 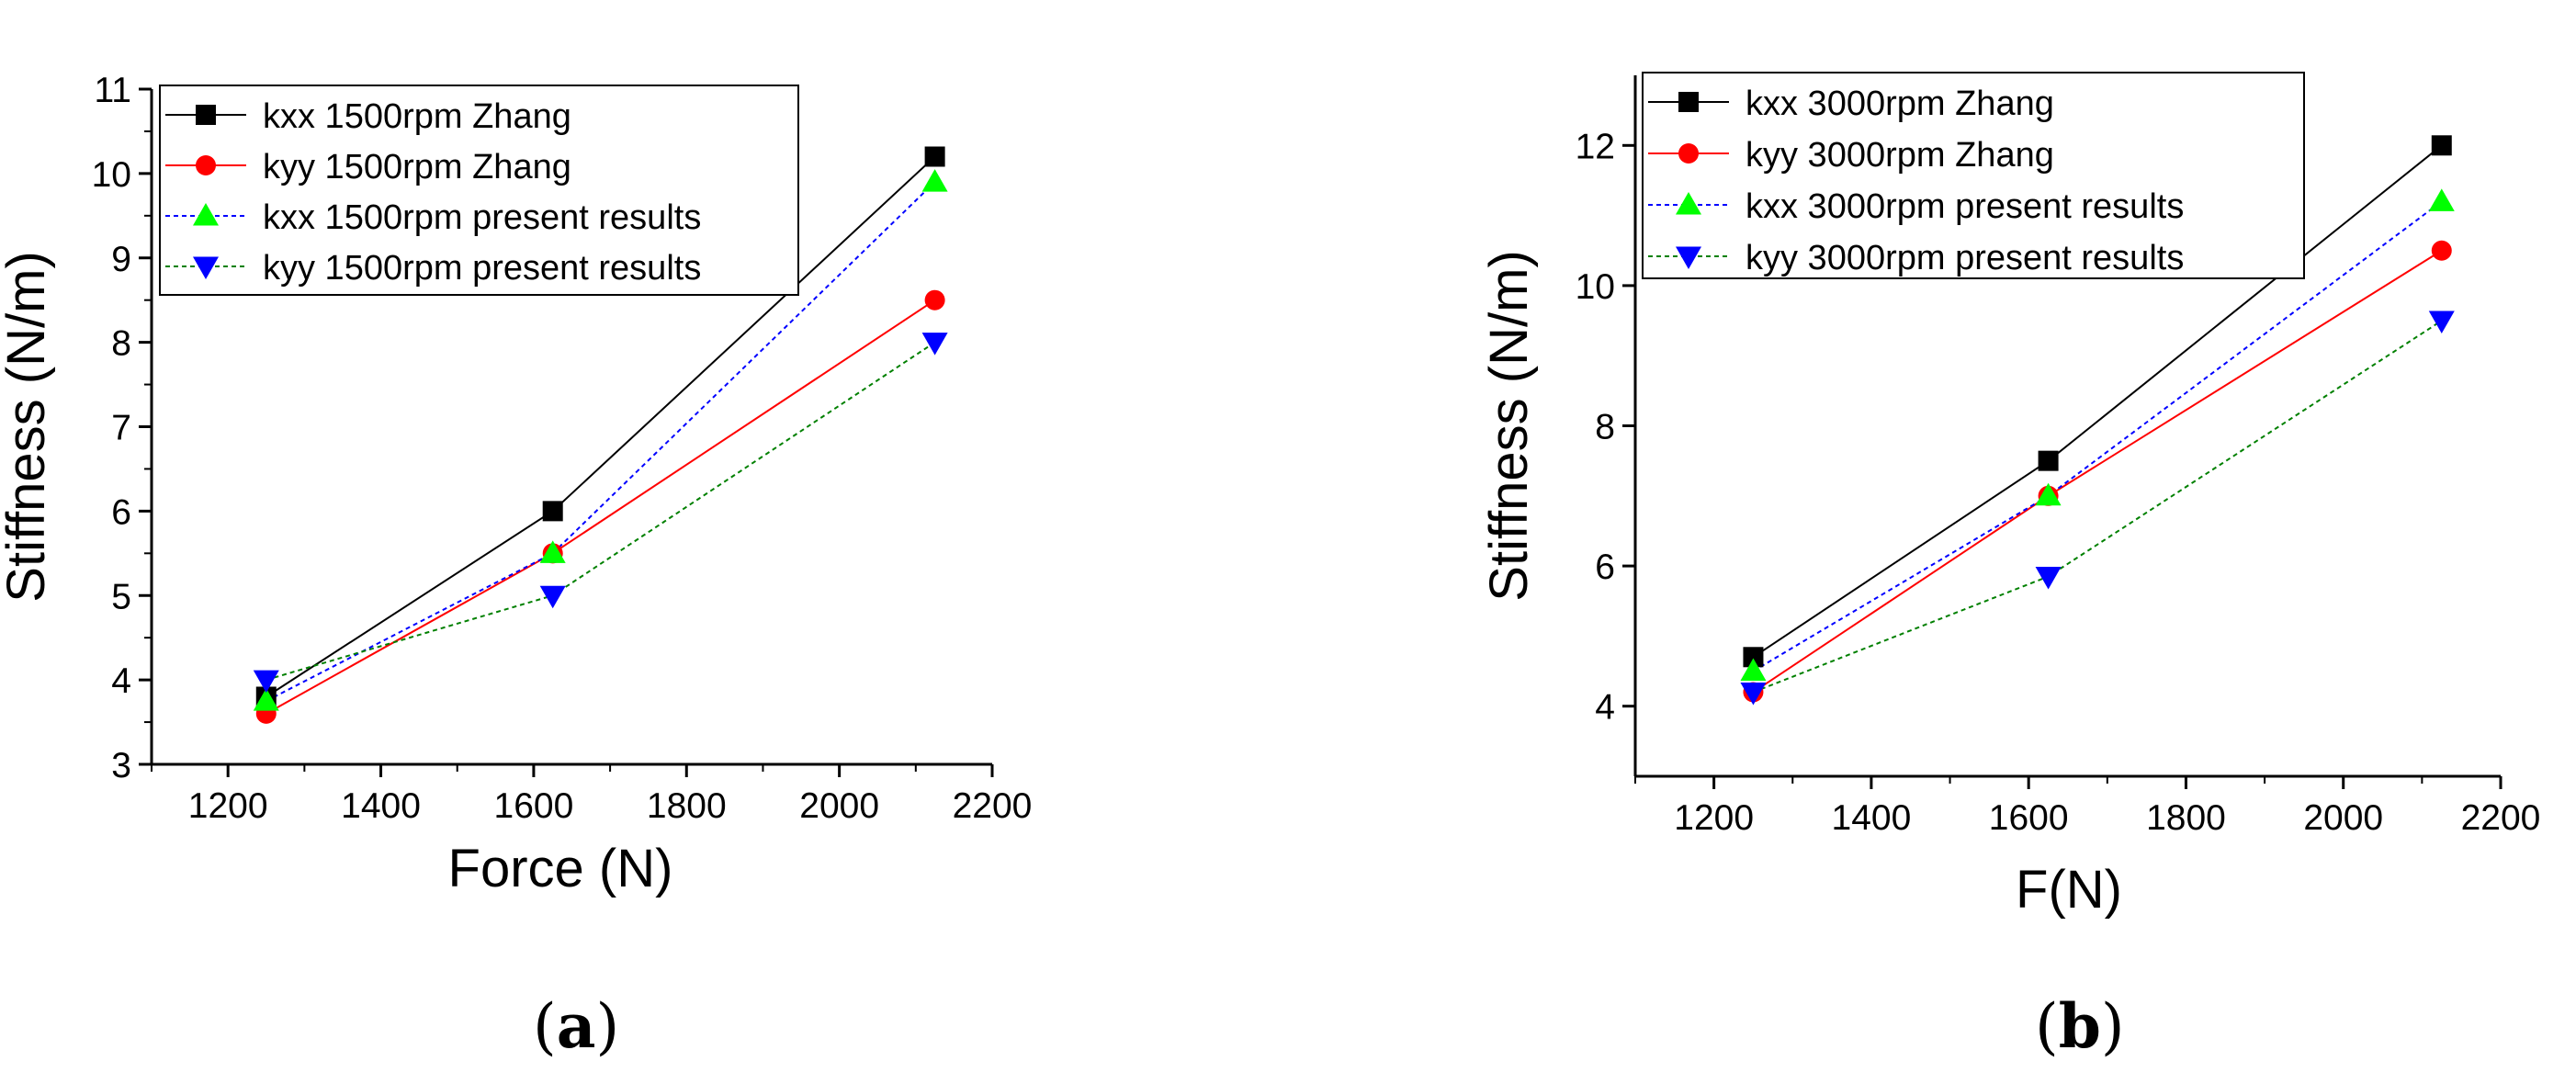 I want to click on legend-label: kxx 3000rpm present results, so click(x=1965, y=206).